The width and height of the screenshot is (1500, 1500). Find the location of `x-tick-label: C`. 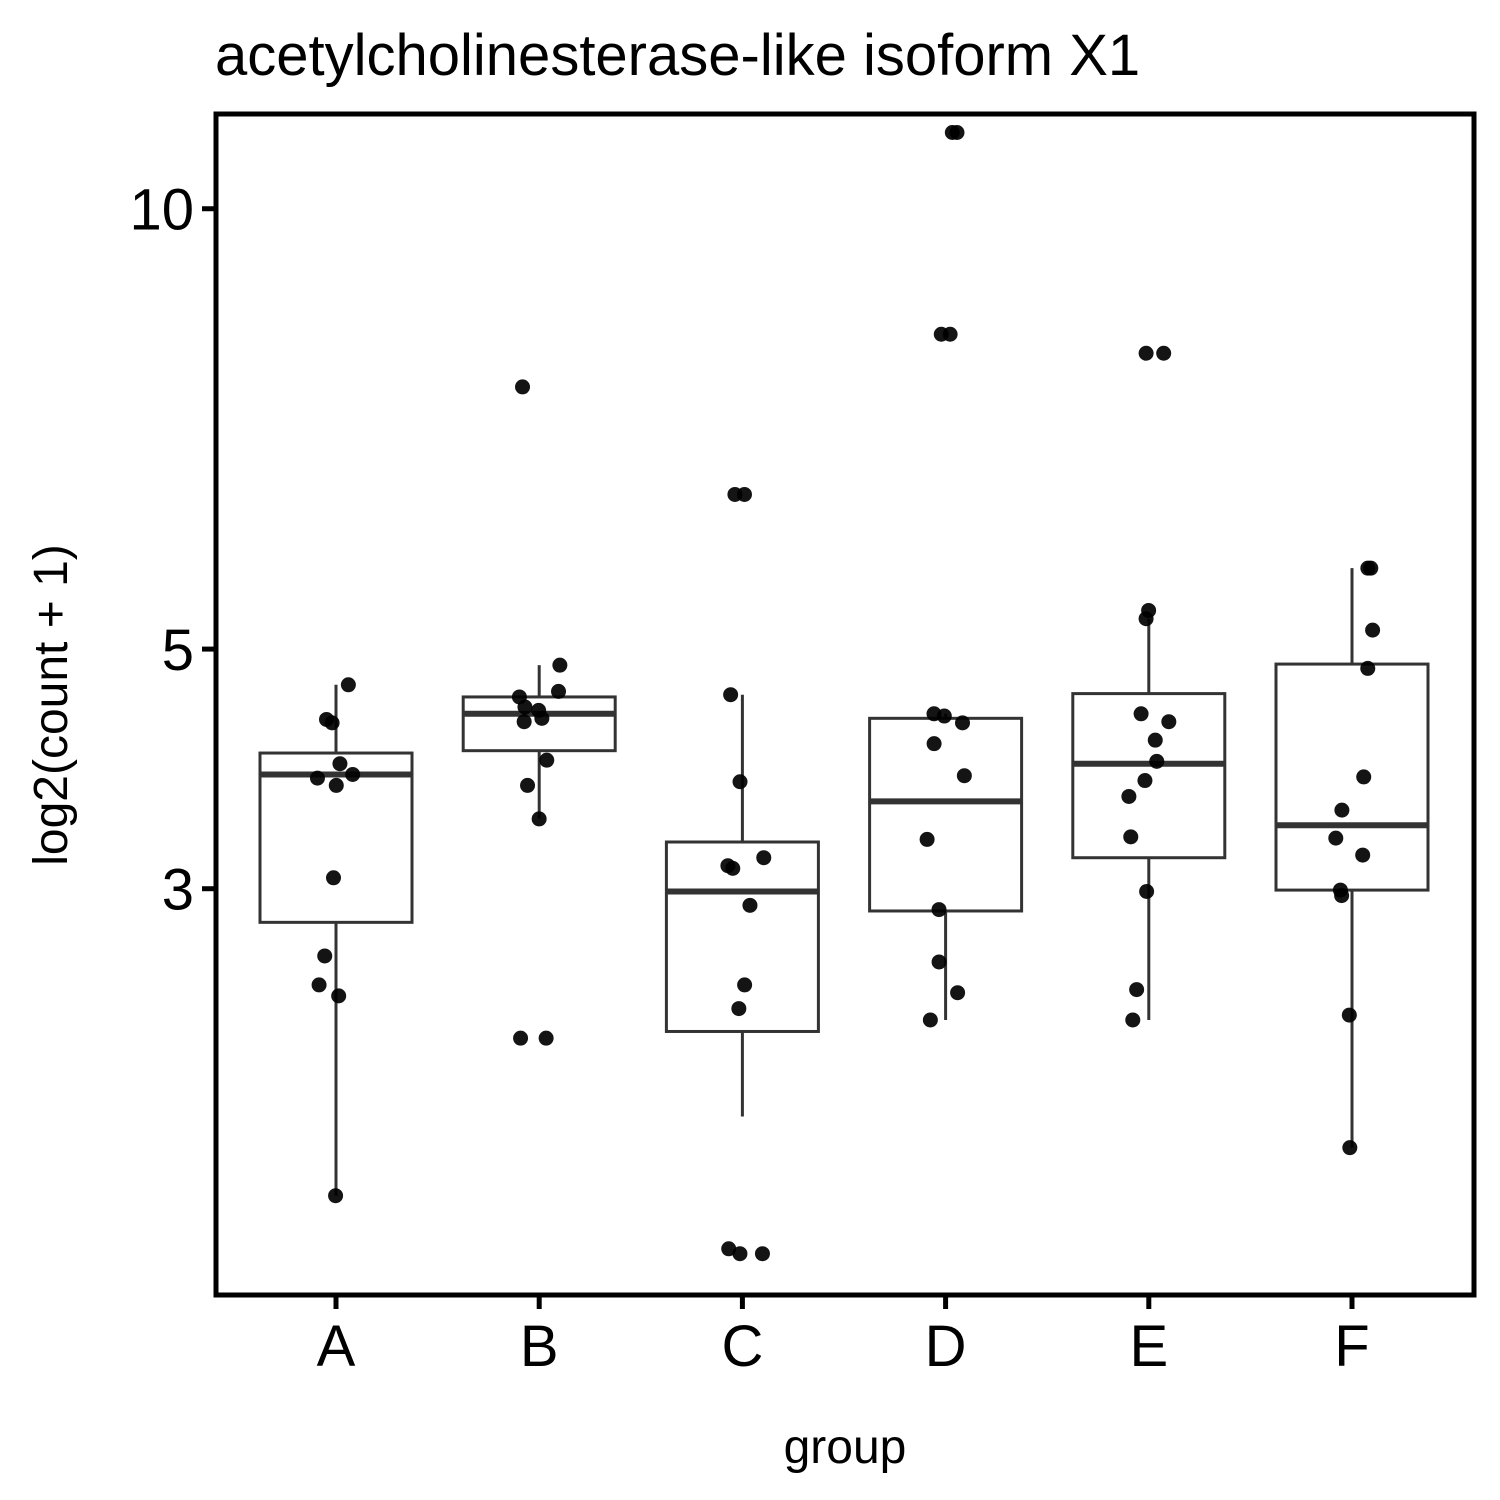

x-tick-label: C is located at coordinates (742, 1346).